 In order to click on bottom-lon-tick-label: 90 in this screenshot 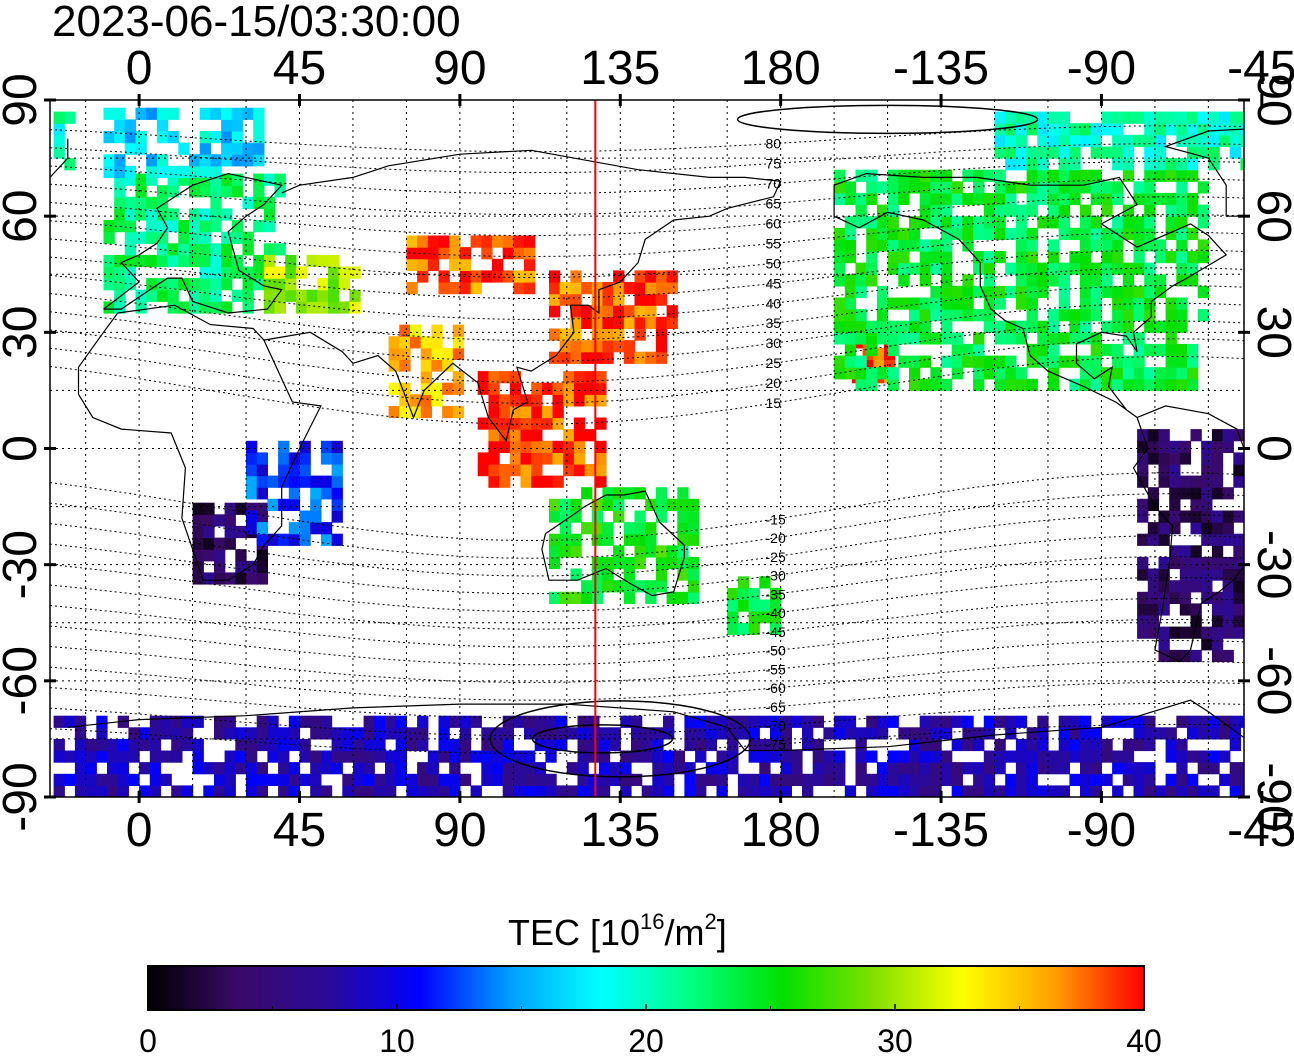, I will do `click(459, 830)`.